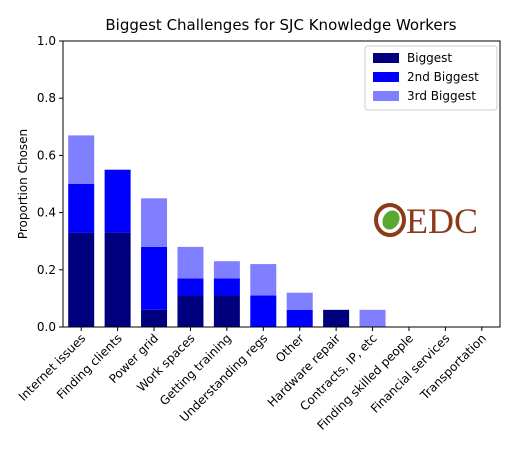 The width and height of the screenshot is (512, 450). What do you see at coordinates (46, 327) in the screenshot?
I see `y-tick-label: 0.0` at bounding box center [46, 327].